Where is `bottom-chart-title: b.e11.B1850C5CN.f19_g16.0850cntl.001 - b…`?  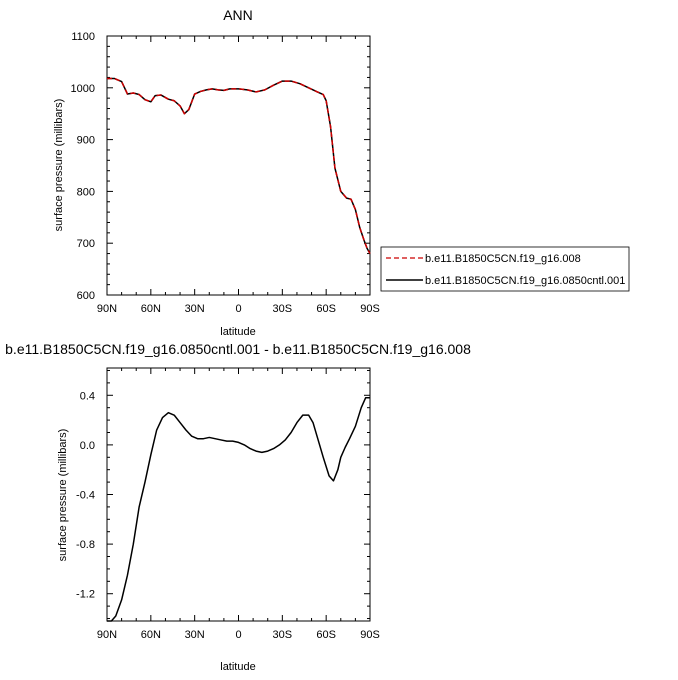
bottom-chart-title: b.e11.B1850C5CN.f19_g16.0850cntl.001 - b… is located at coordinates (238, 349).